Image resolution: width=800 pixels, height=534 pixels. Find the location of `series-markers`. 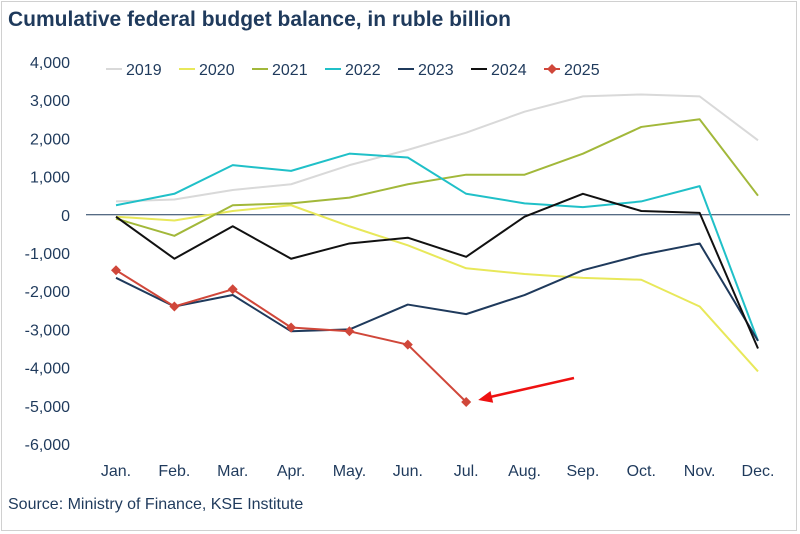

series-markers is located at coordinates (291, 336).